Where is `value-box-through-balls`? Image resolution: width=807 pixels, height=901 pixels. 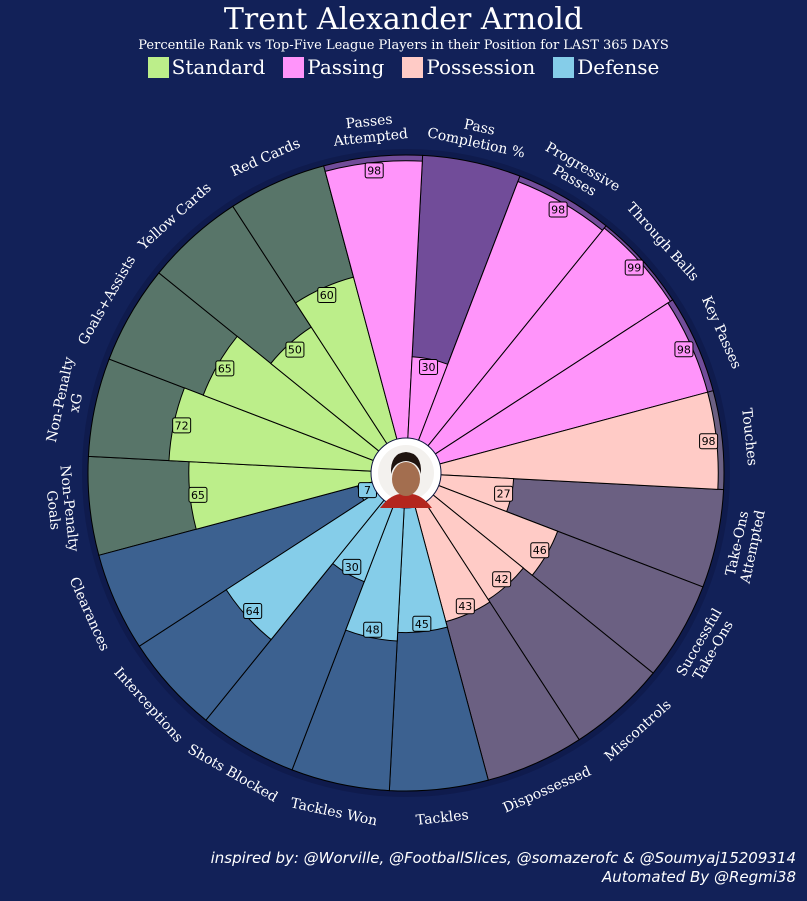
value-box-through-balls is located at coordinates (634, 267).